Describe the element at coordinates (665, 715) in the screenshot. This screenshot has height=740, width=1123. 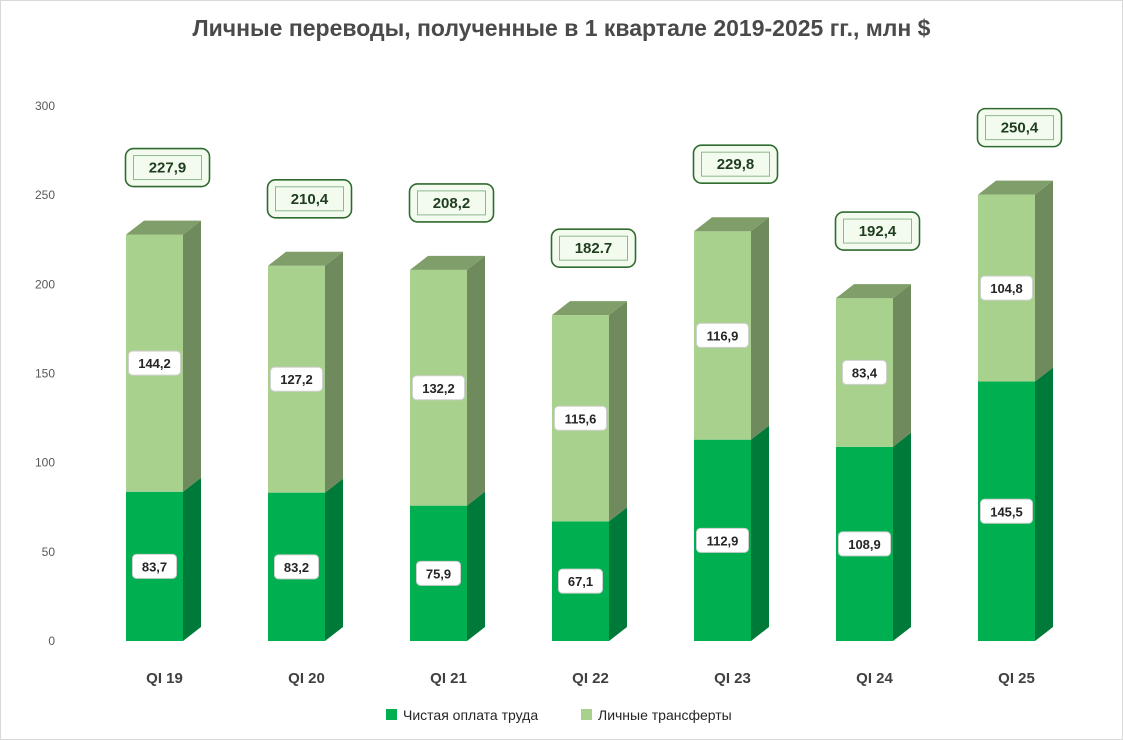
I see `legend-label: Личные трансферты` at that location.